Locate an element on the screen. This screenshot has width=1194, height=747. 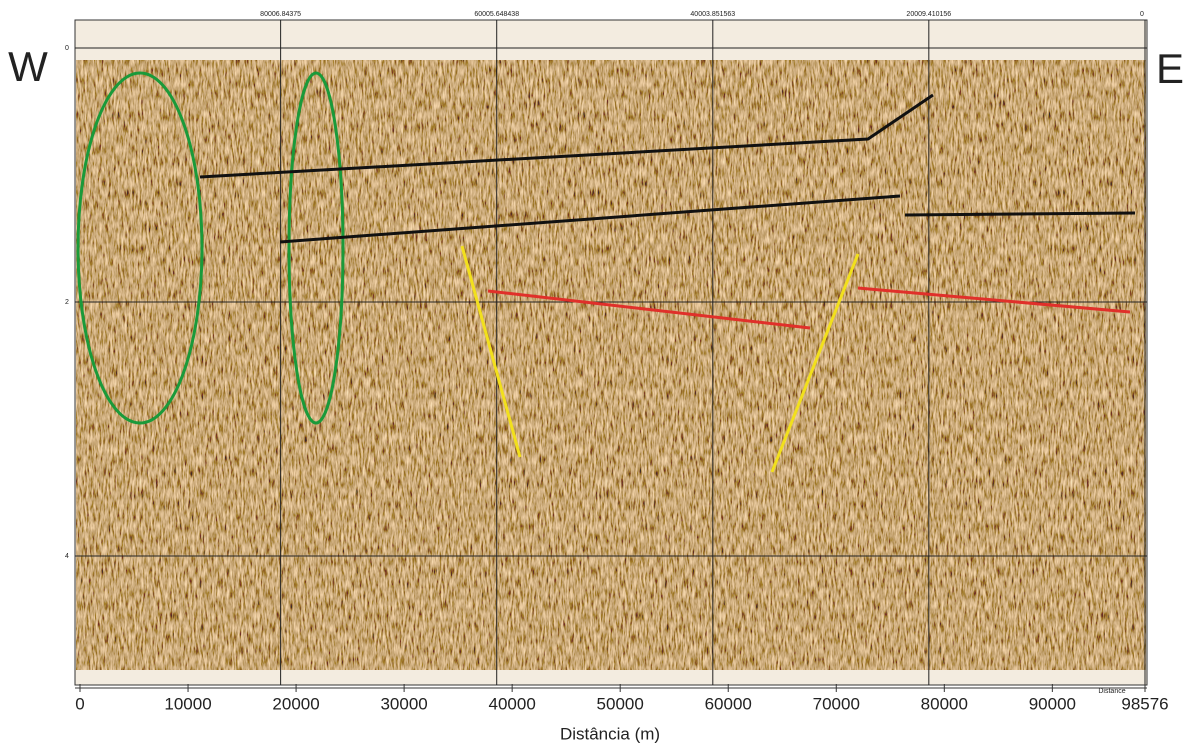
corner-label: Distance is located at coordinates (1111, 691).